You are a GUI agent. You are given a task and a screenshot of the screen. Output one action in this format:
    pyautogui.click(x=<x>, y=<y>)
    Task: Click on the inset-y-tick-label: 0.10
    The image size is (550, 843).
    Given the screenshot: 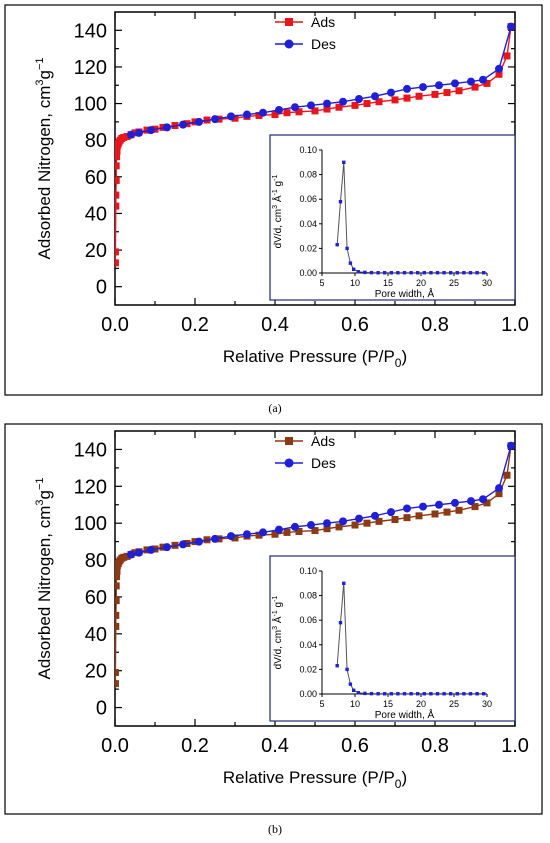 What is the action you would take?
    pyautogui.click(x=308, y=150)
    